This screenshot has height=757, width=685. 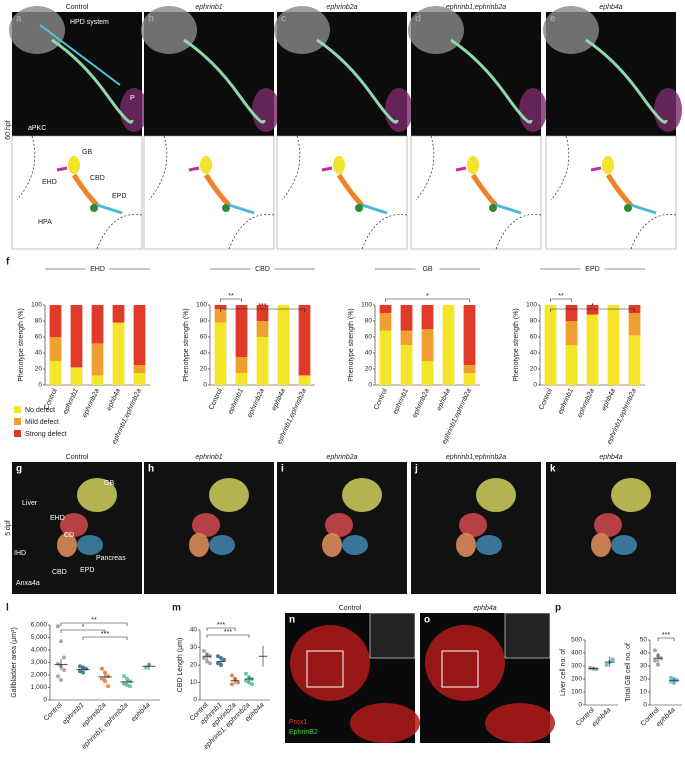 What do you see at coordinates (476, 7) in the screenshot?
I see `panel-title: ephrinb1;ephrinb2a` at bounding box center [476, 7].